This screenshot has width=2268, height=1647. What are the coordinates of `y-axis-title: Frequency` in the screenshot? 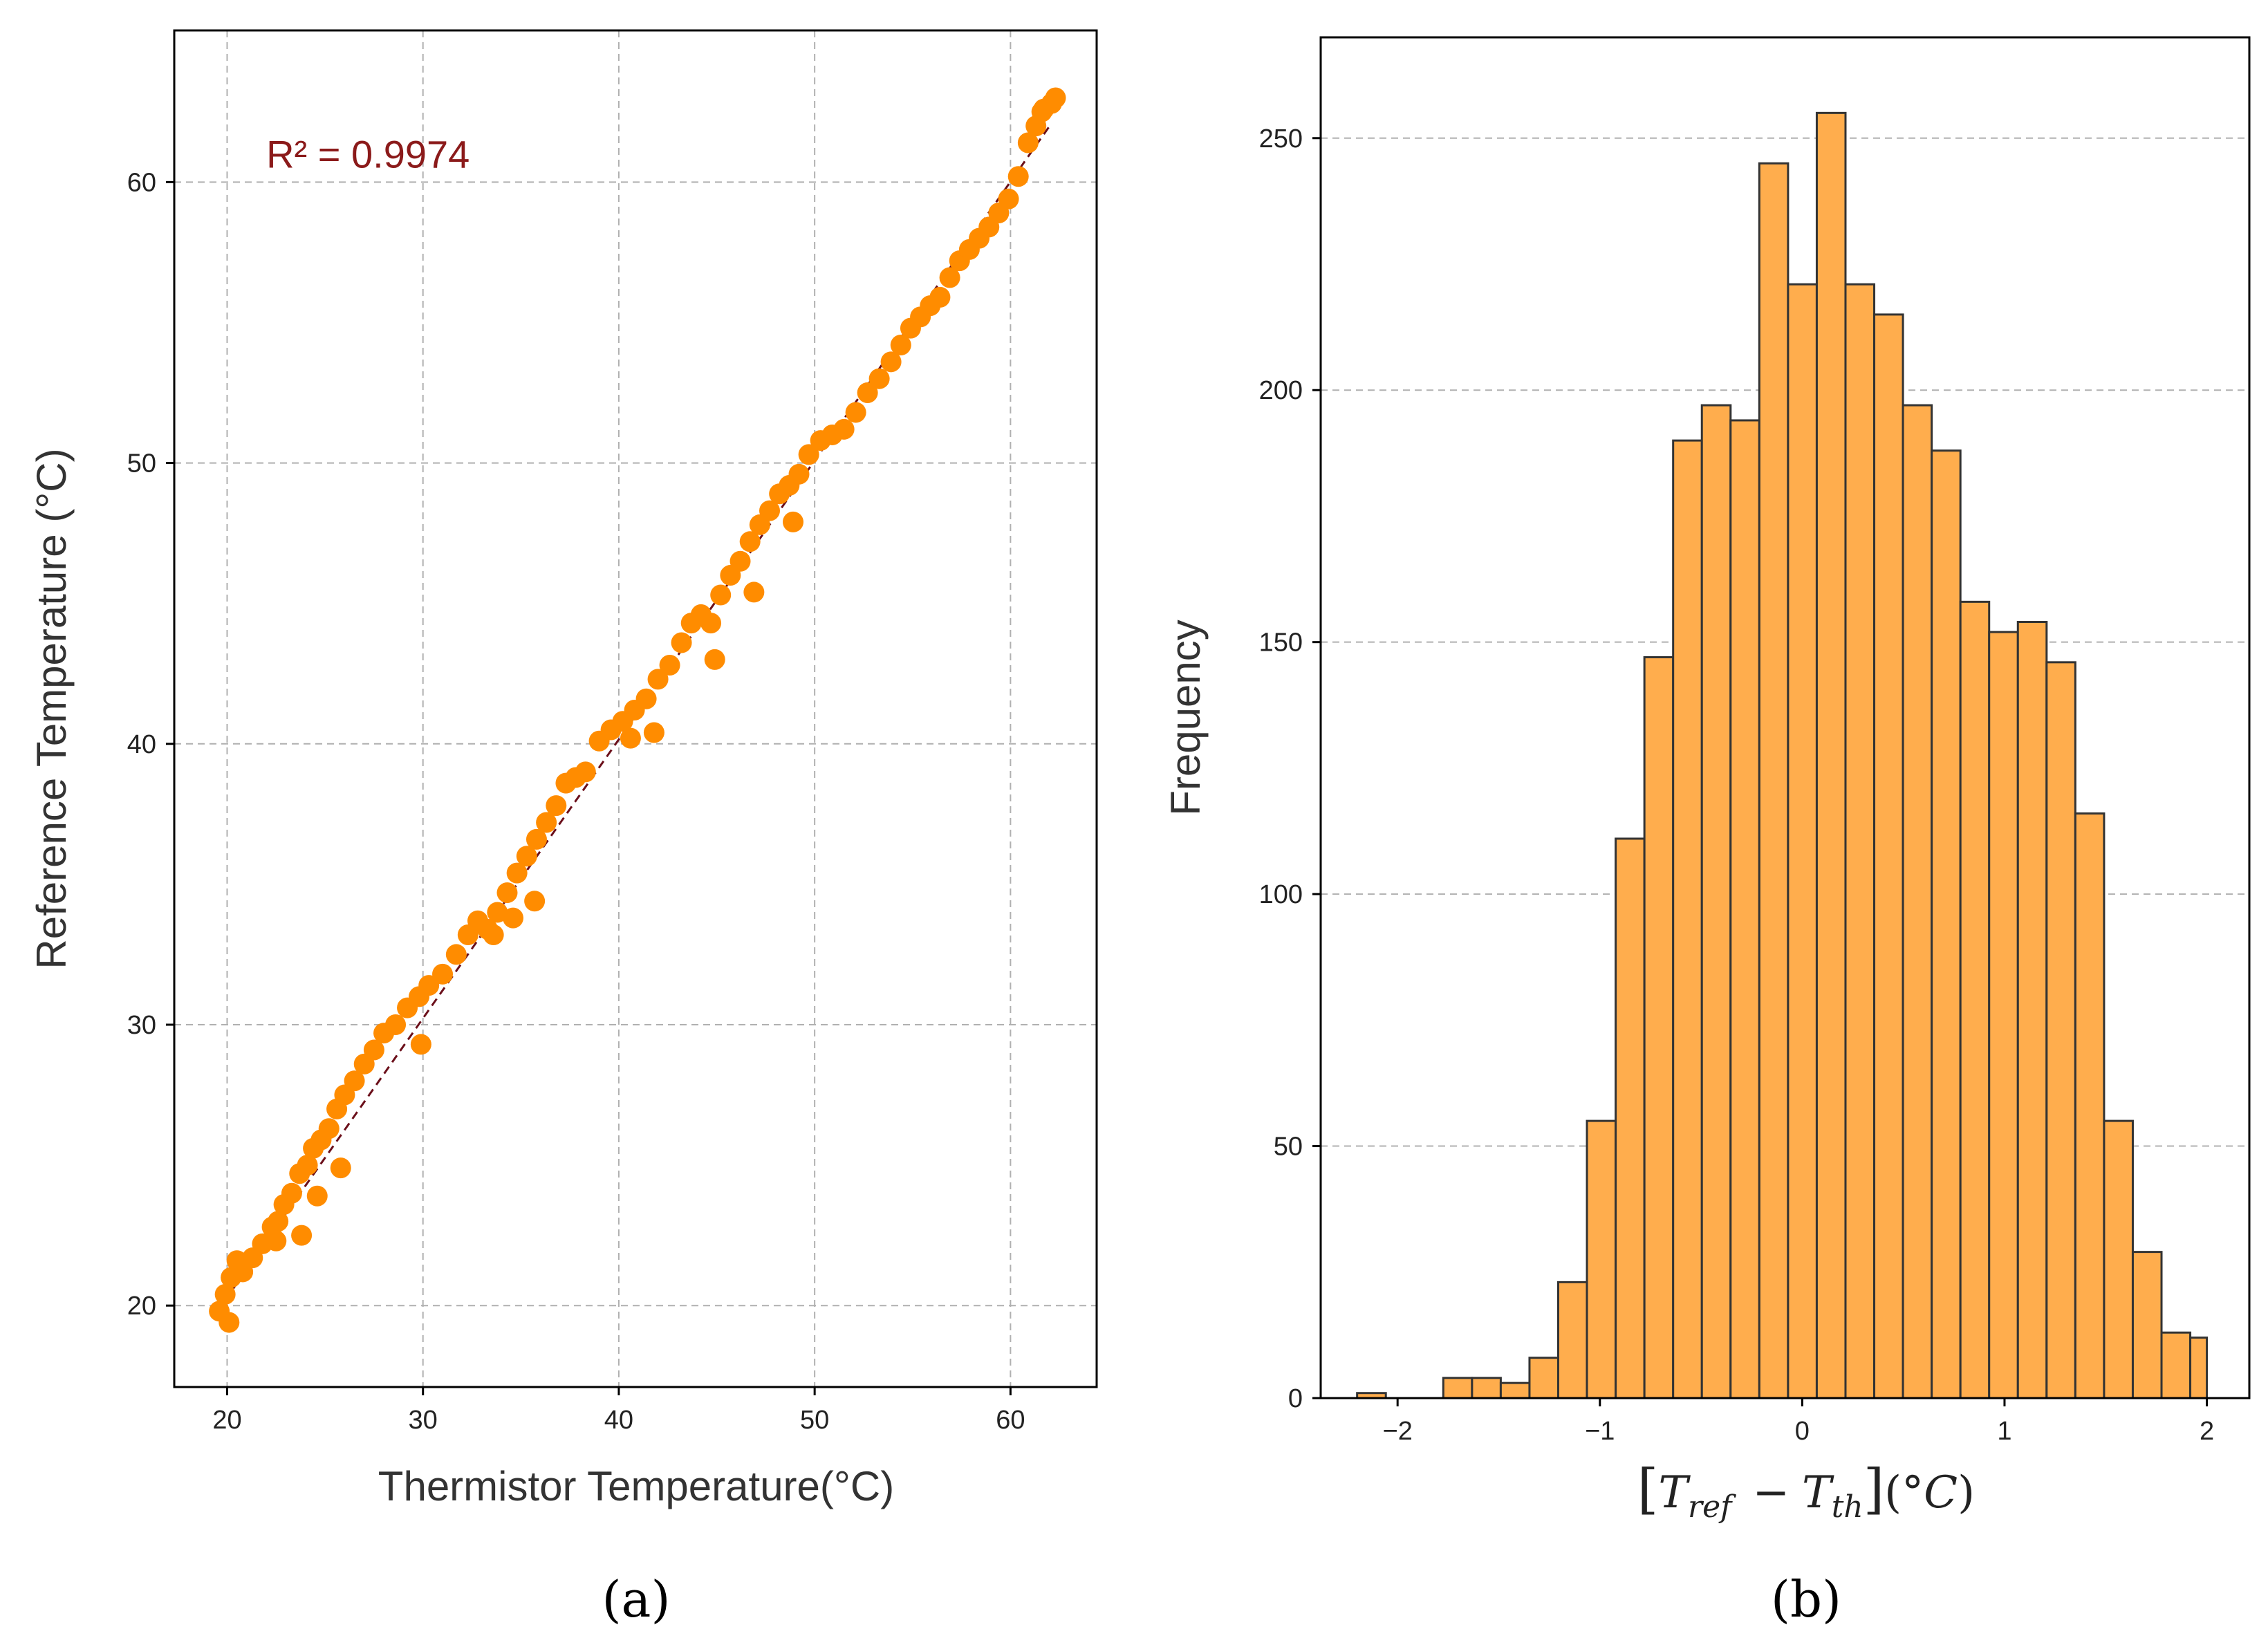 It's located at (1185, 717).